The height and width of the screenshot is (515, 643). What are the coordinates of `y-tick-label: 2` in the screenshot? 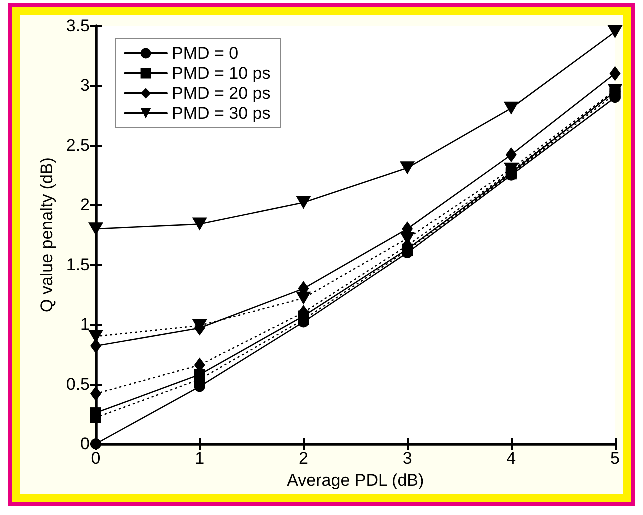 It's located at (85, 205).